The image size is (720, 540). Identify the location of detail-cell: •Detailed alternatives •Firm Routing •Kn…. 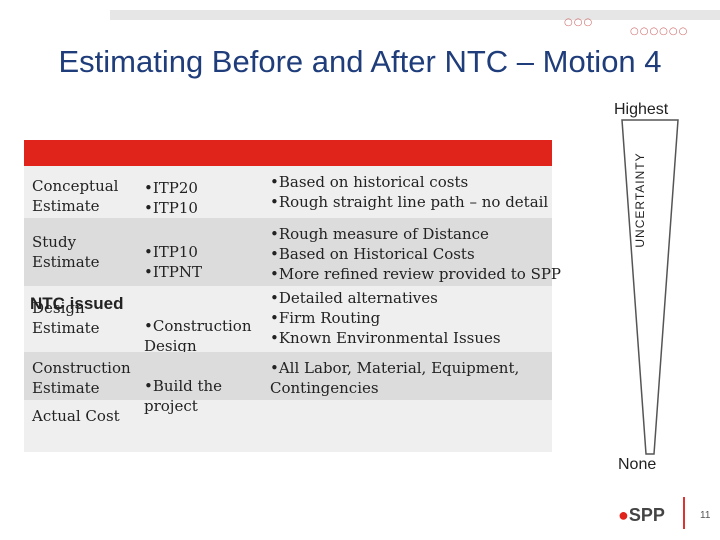
(385, 318).